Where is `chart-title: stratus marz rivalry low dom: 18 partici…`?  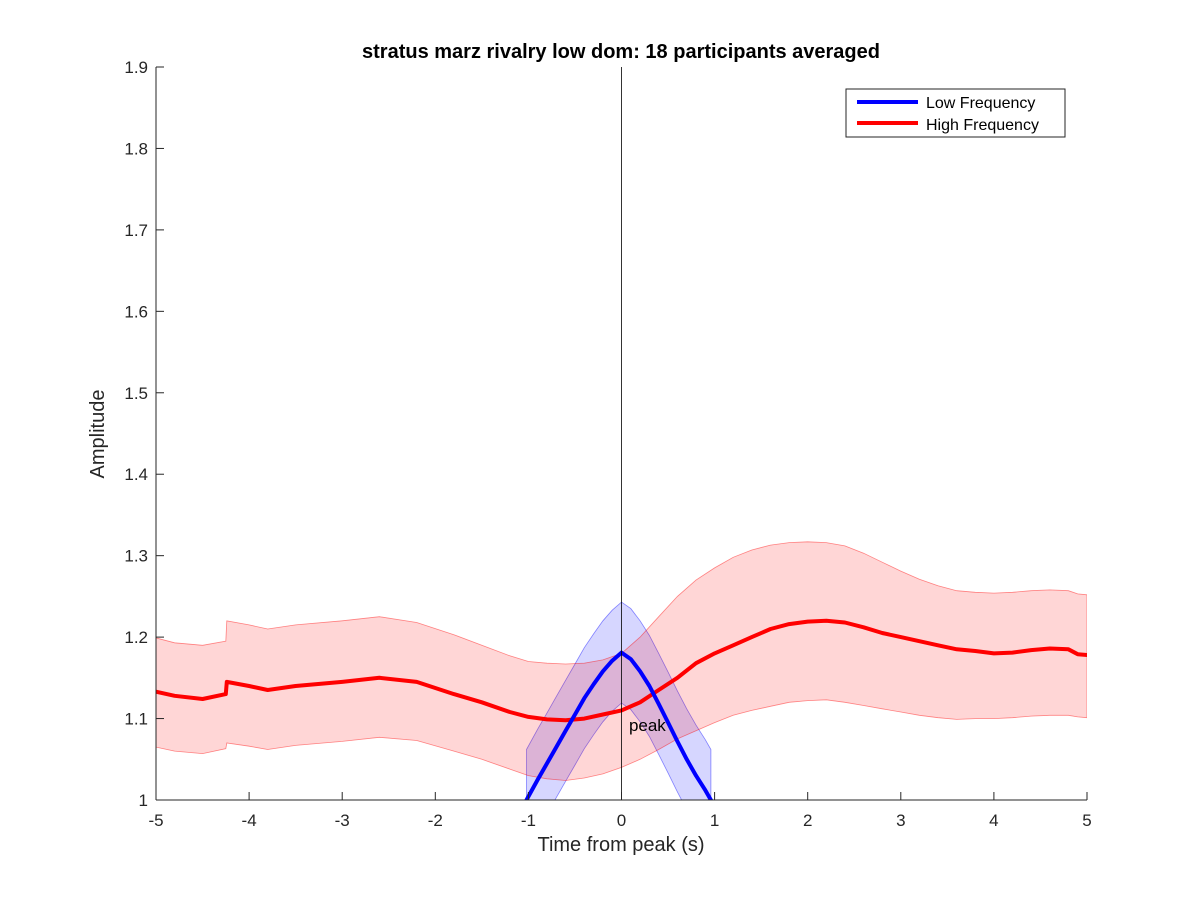 chart-title: stratus marz rivalry low dom: 18 partici… is located at coordinates (621, 52).